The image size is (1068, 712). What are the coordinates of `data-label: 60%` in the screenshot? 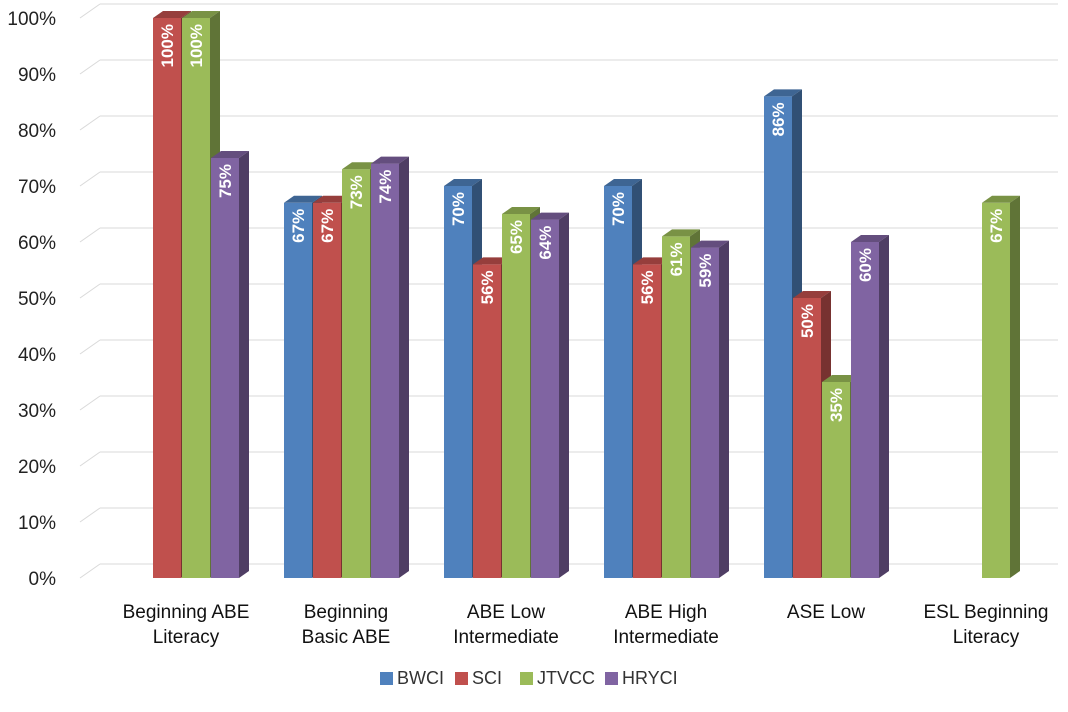 It's located at (865, 265).